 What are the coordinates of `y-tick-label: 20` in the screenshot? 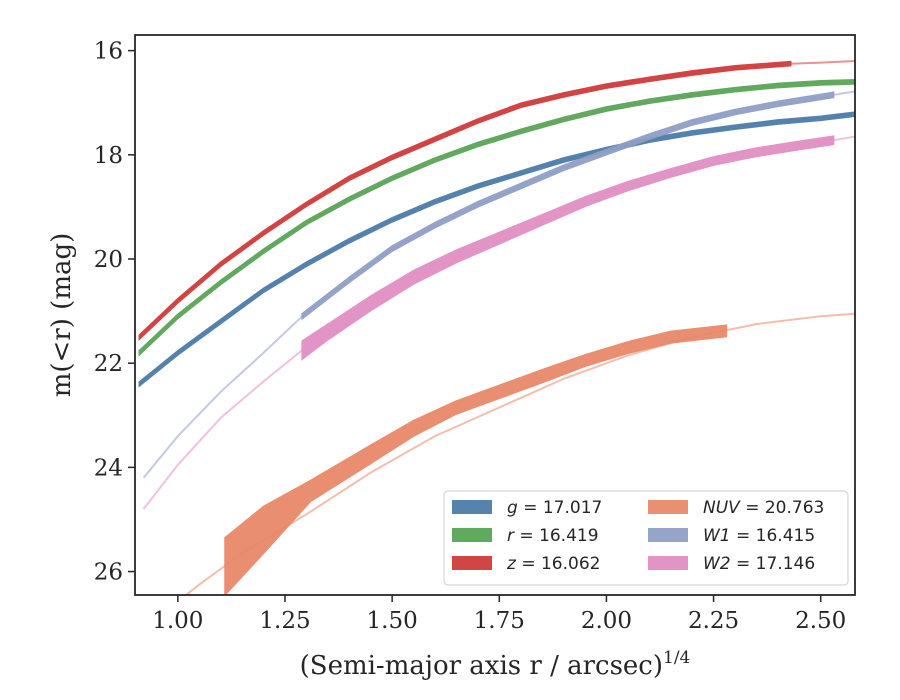 It's located at (108, 260).